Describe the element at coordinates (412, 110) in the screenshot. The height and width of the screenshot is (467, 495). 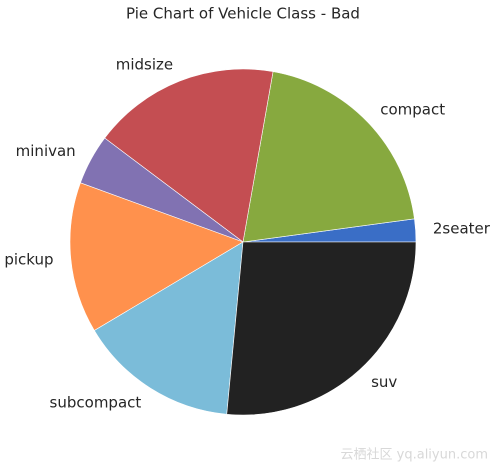
I see `slice-label: compact` at that location.